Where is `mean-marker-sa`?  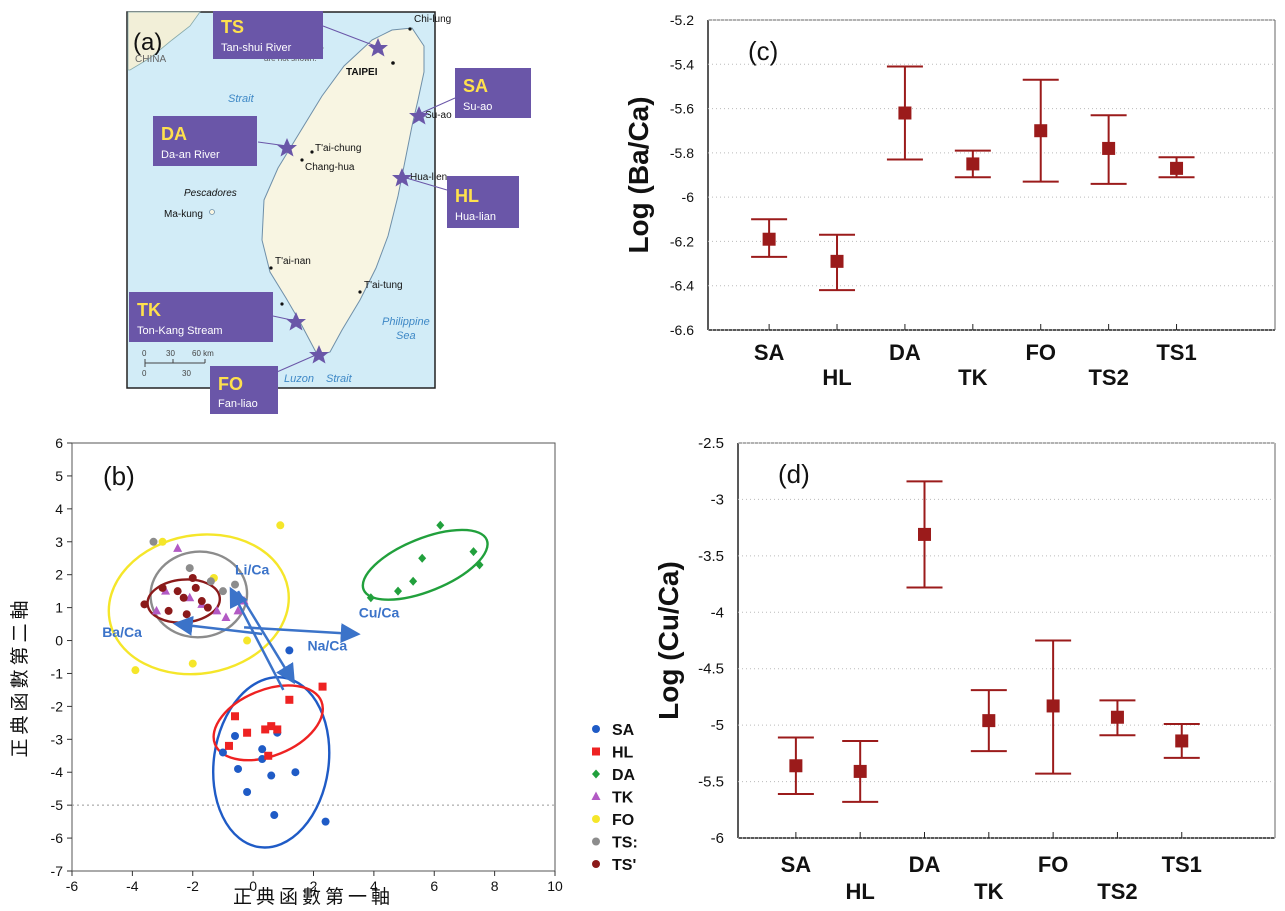
mean-marker-sa is located at coordinates (769, 239).